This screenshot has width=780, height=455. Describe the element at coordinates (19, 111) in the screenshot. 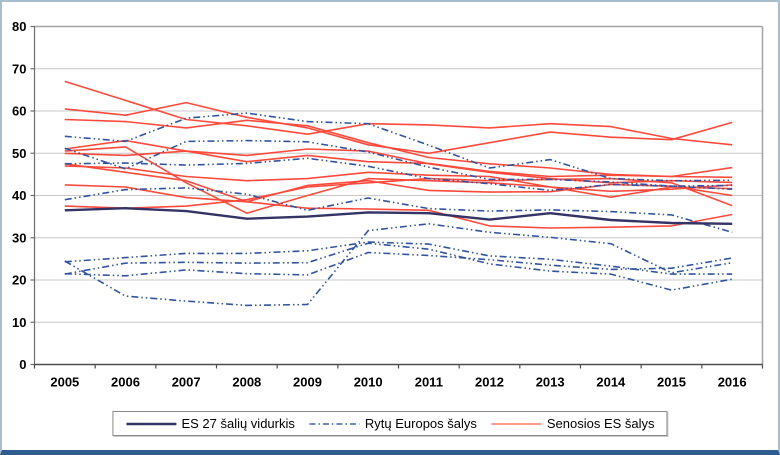

I see `y-tick-label: 60` at that location.